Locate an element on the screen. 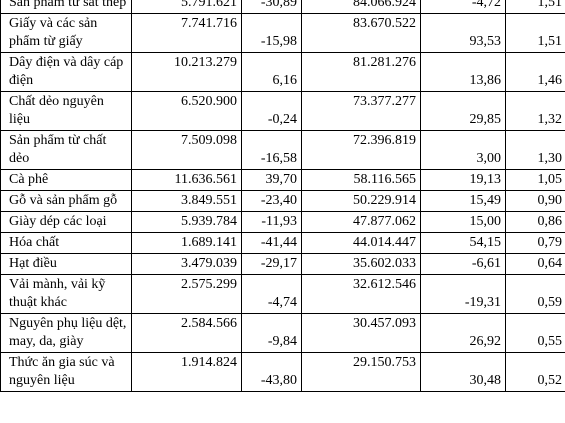  product-name: Dây điện và dây cáp điện is located at coordinates (66, 72).